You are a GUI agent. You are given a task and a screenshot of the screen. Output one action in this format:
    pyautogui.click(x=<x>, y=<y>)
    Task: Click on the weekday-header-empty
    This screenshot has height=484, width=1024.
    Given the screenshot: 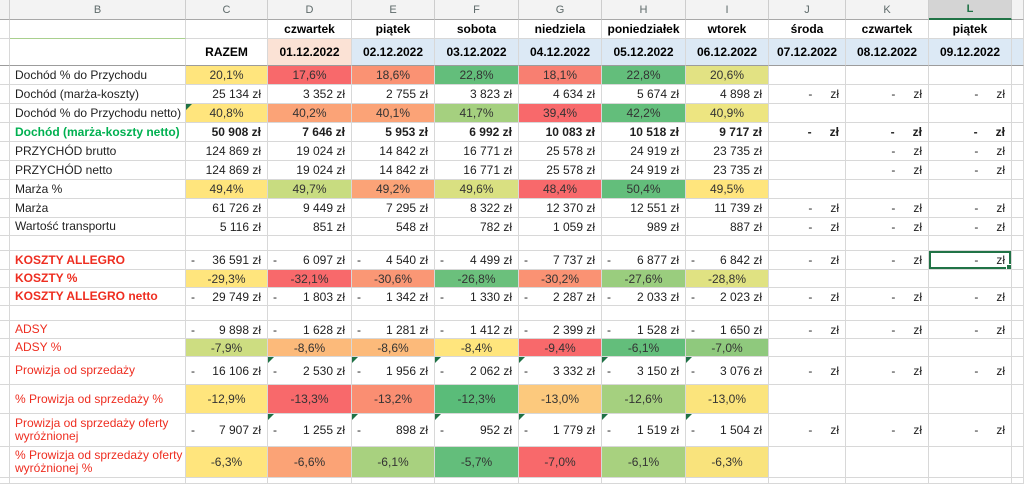 What is the action you would take?
    pyautogui.click(x=5, y=29)
    